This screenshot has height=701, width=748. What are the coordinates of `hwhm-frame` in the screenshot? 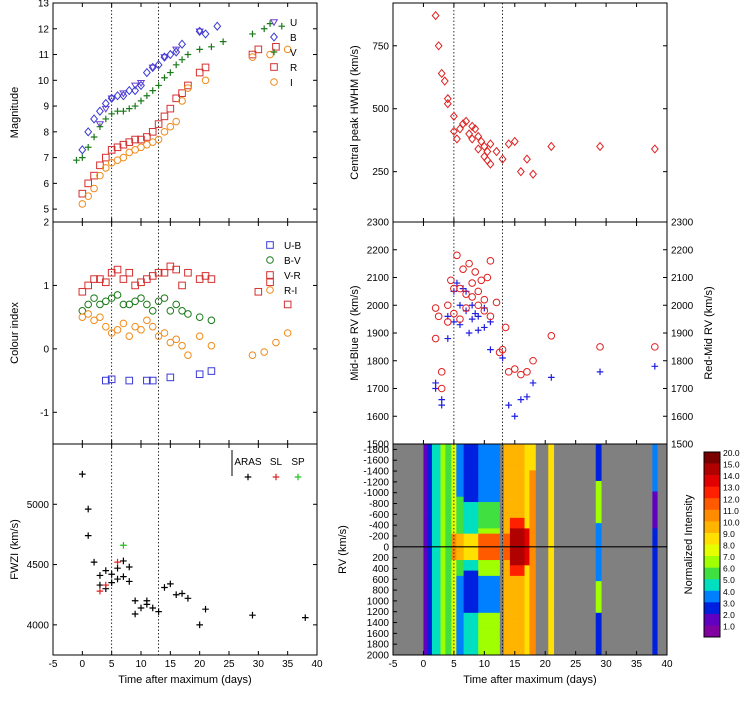 It's located at (530, 112).